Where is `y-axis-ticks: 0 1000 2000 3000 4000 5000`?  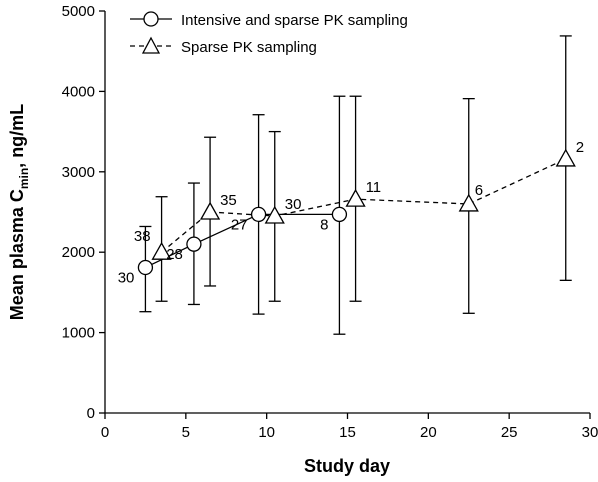
y-axis-ticks: 0 1000 2000 3000 4000 5000 is located at coordinates (83, 212).